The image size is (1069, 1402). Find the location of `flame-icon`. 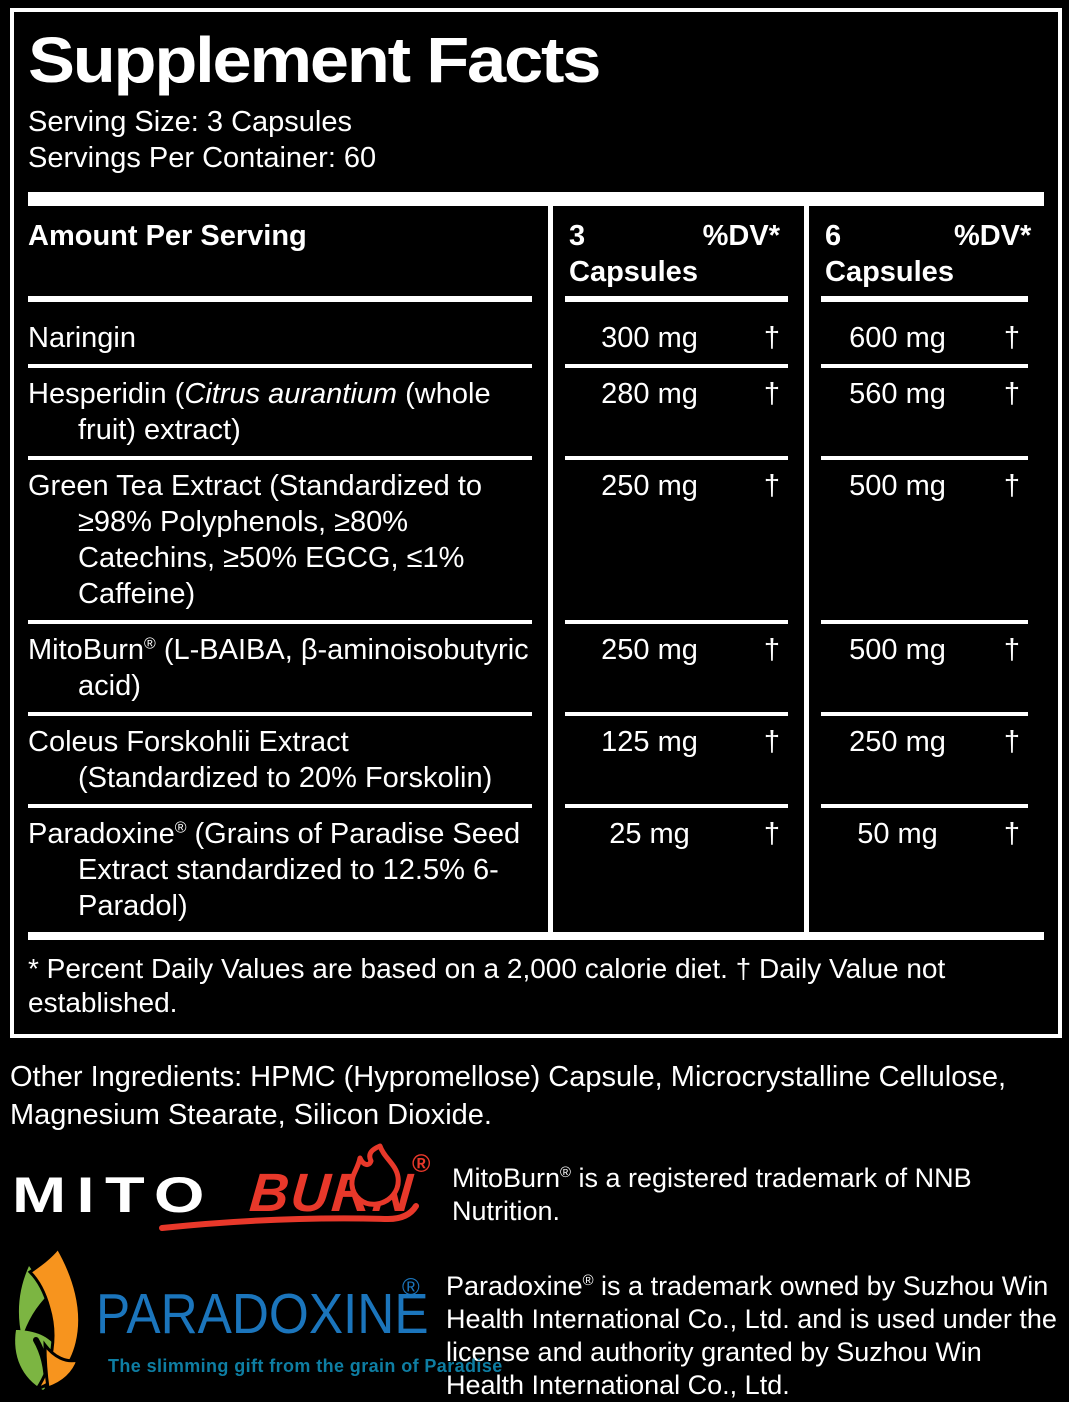

flame-icon is located at coordinates (289, 1187).